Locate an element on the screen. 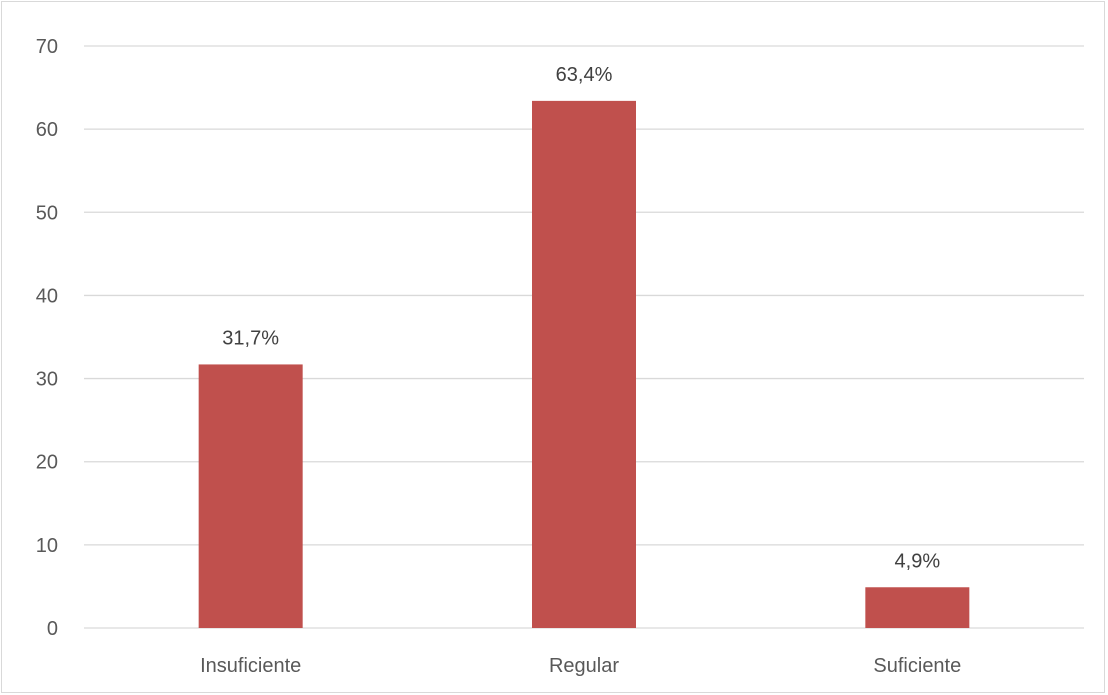 Image resolution: width=1108 pixels, height=695 pixels. bar-insuficiente is located at coordinates (250, 496).